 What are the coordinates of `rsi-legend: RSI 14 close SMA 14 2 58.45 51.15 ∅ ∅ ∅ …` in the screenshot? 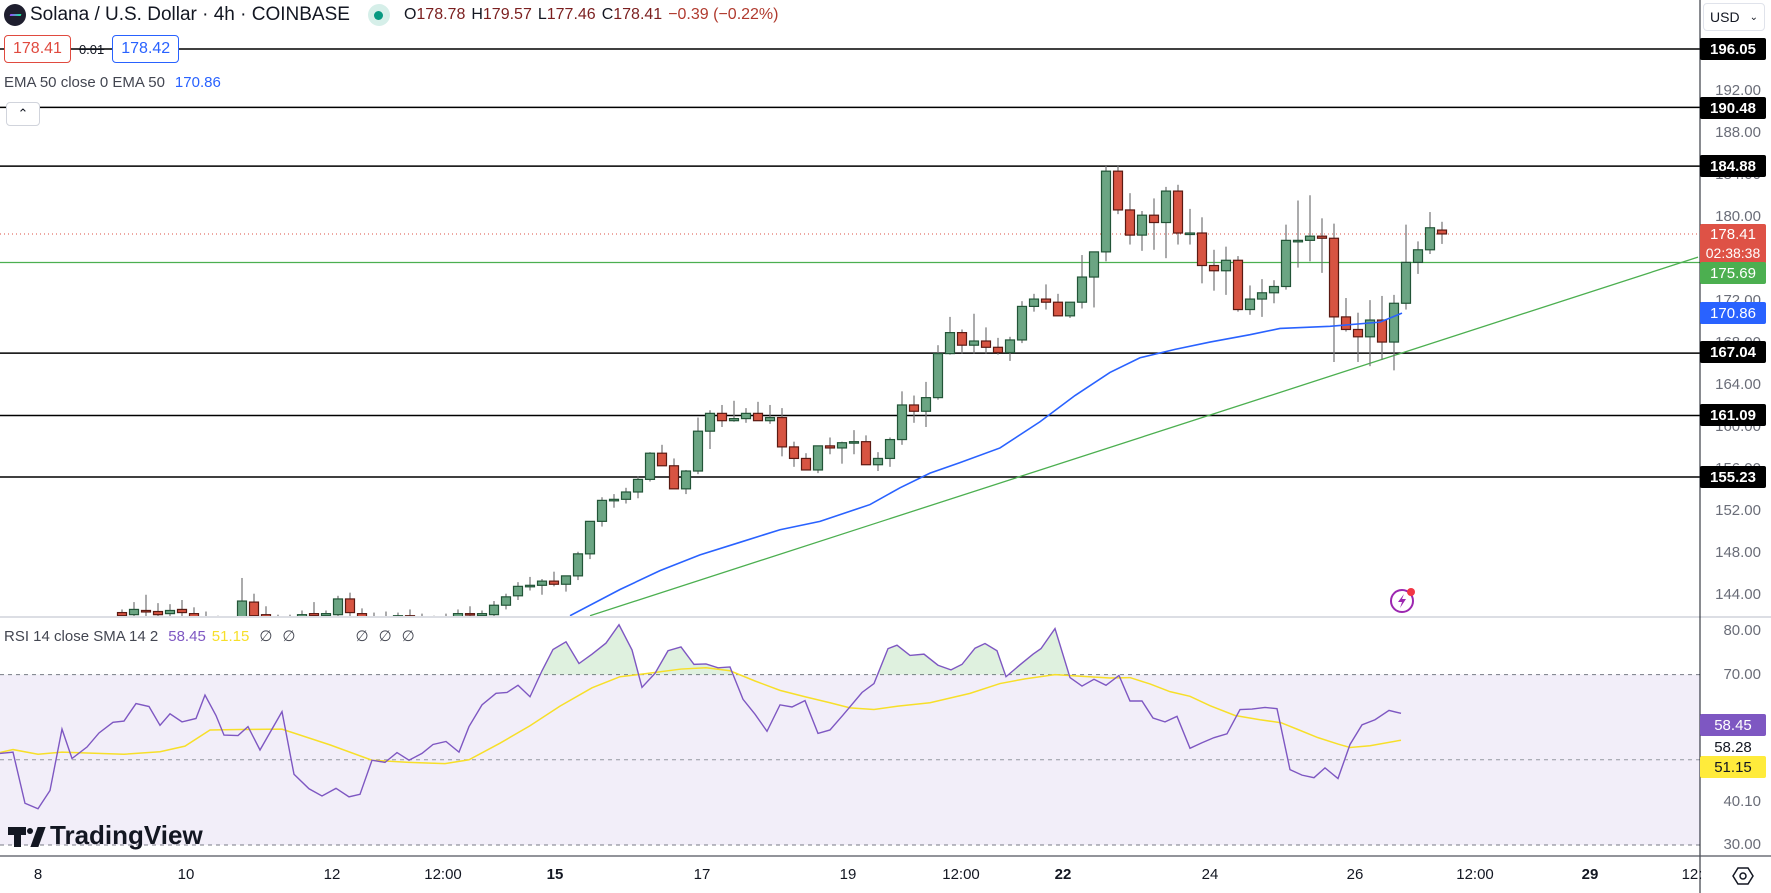 It's located at (209, 636).